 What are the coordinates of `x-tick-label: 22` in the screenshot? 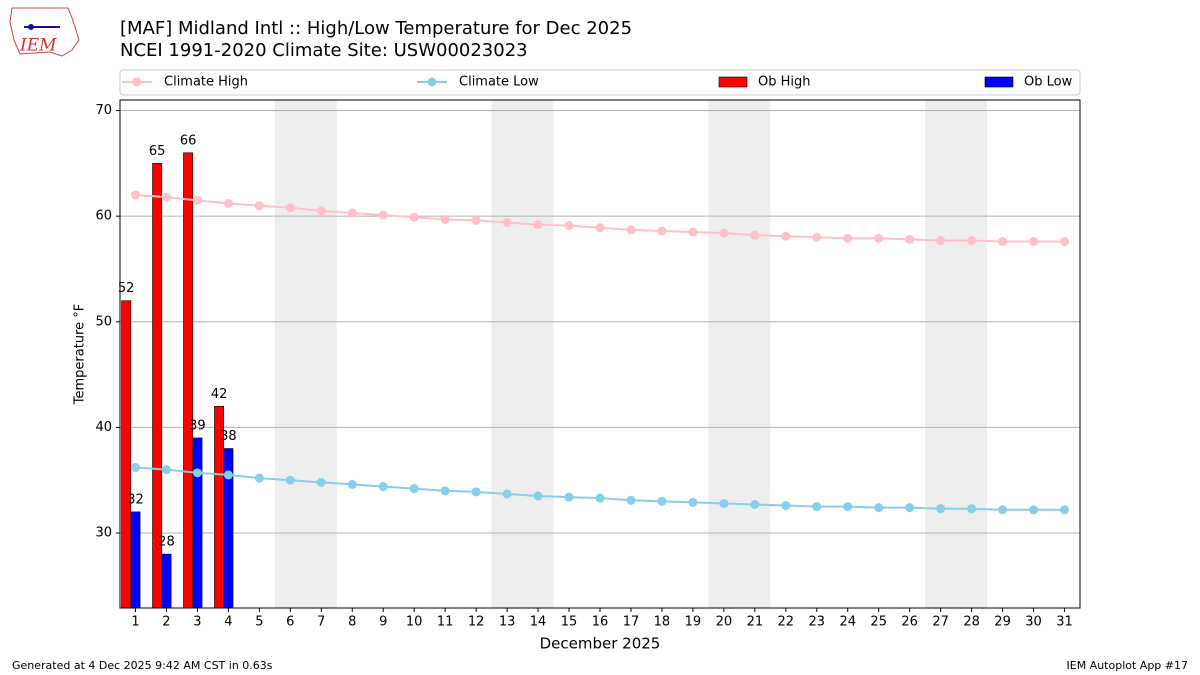 It's located at (786, 622).